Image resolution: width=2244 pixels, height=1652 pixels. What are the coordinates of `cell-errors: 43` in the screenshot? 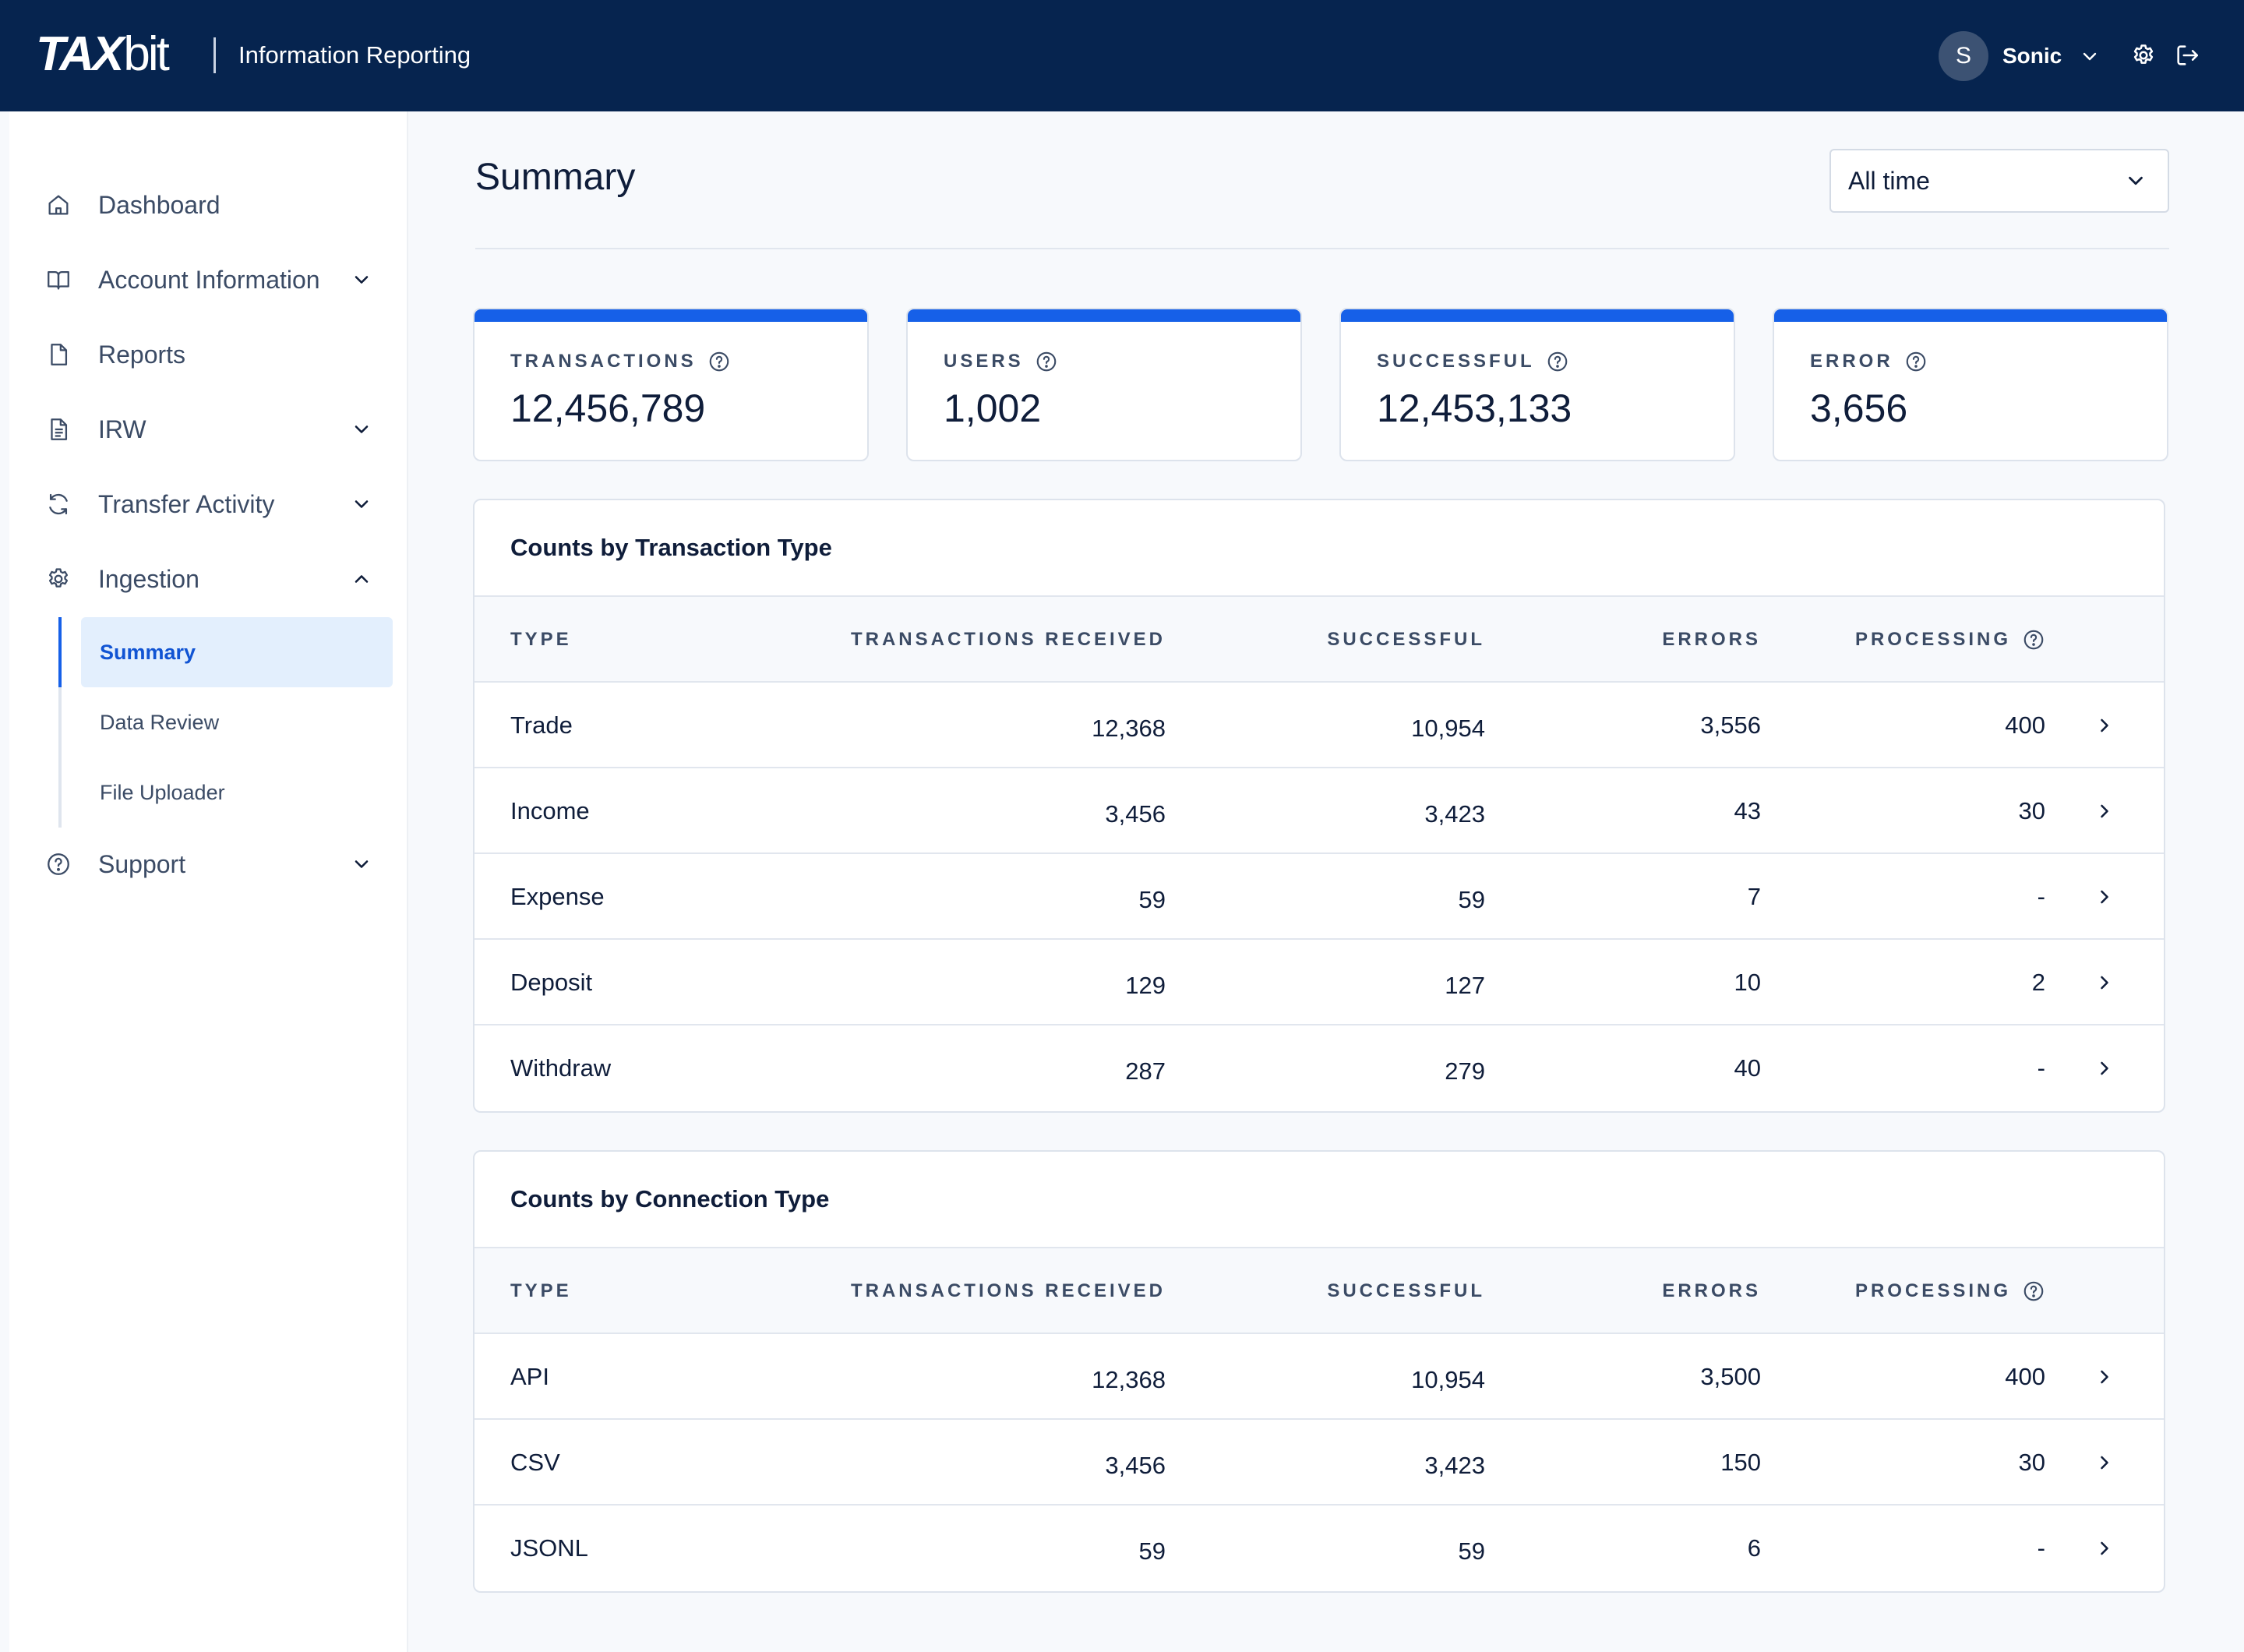 It's located at (1748, 811).